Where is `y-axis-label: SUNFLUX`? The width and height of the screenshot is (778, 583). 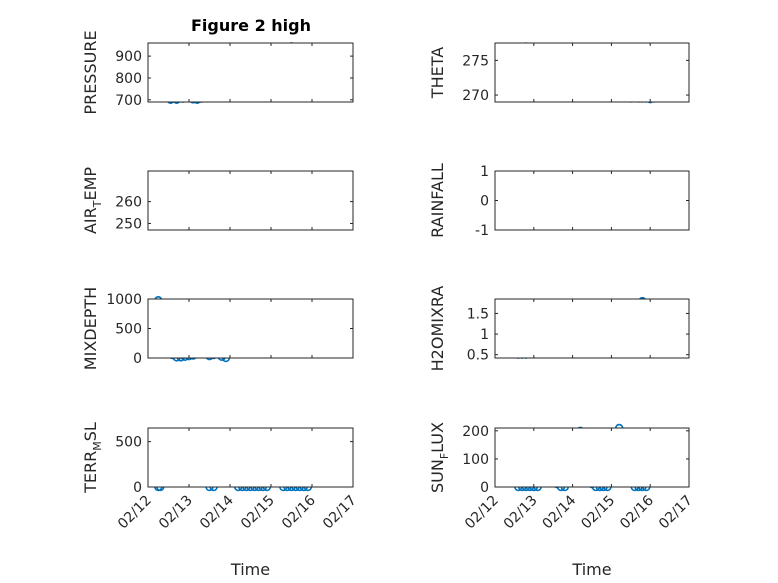 y-axis-label: SUNFLUX is located at coordinates (439, 457).